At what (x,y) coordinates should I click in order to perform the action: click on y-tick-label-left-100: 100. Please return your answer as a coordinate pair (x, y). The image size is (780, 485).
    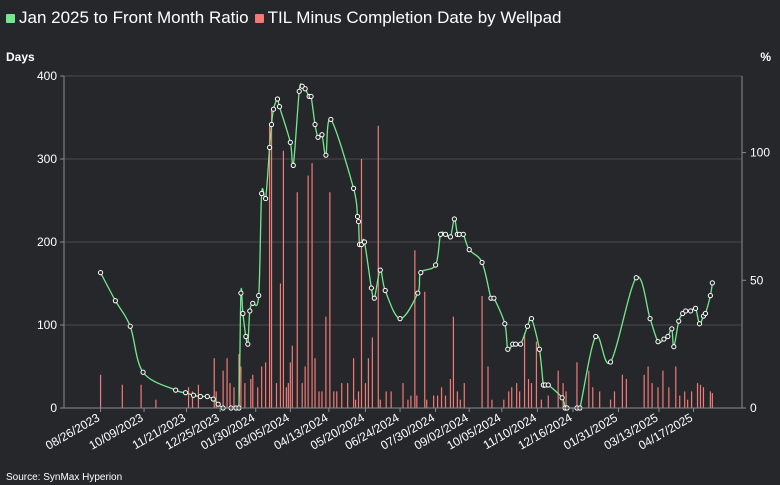
    Looking at the image, I should click on (47, 325).